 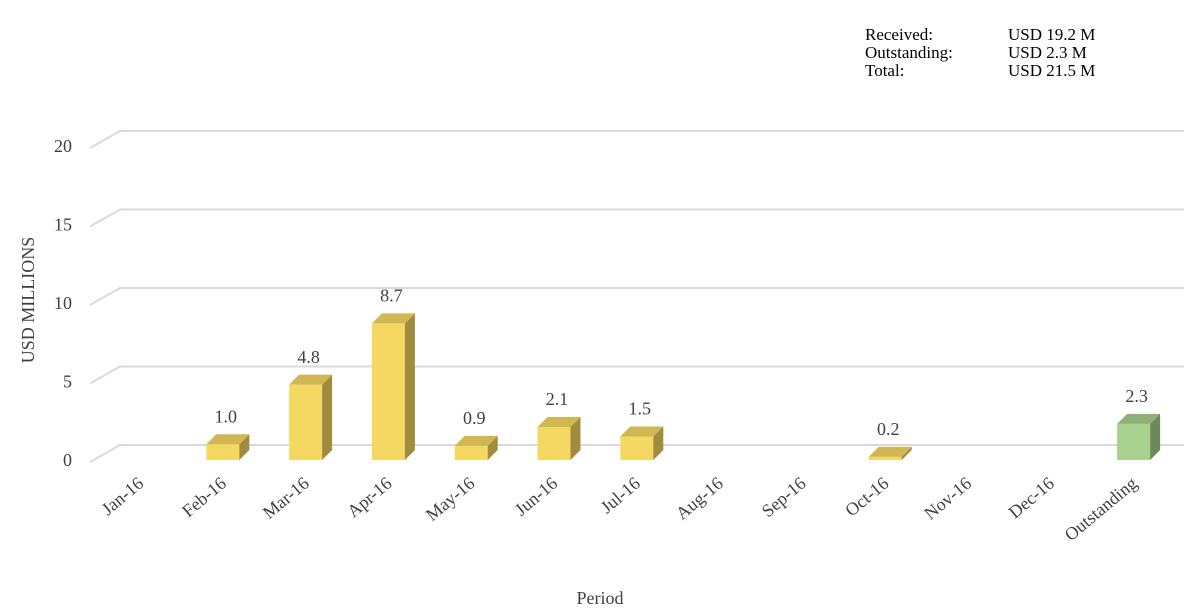 I want to click on x-tick-label: Jan-16, so click(x=123, y=496).